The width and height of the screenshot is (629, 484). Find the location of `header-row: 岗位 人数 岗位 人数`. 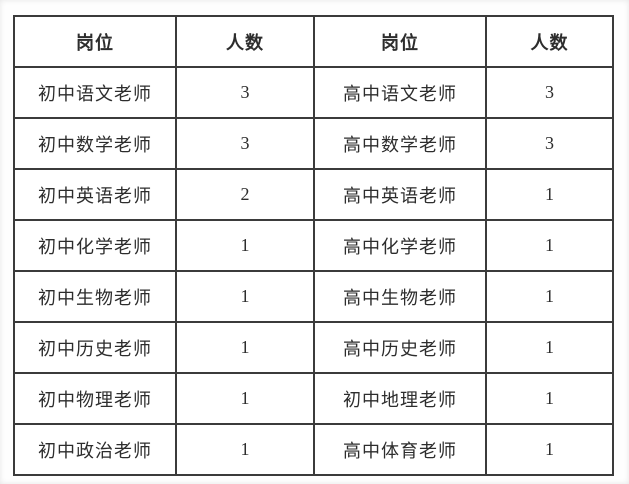

header-row: 岗位 人数 岗位 人数 is located at coordinates (313, 41).